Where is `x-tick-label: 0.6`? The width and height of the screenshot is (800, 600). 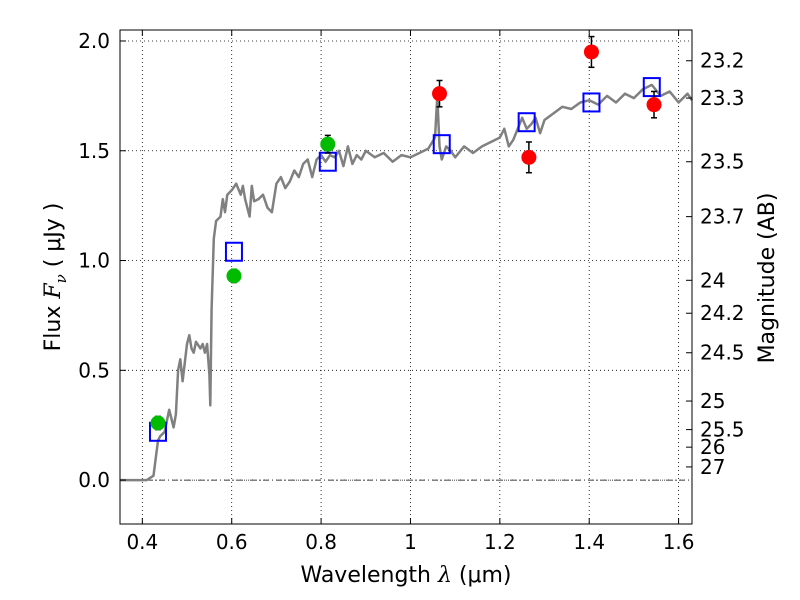 x-tick-label: 0.6 is located at coordinates (232, 542).